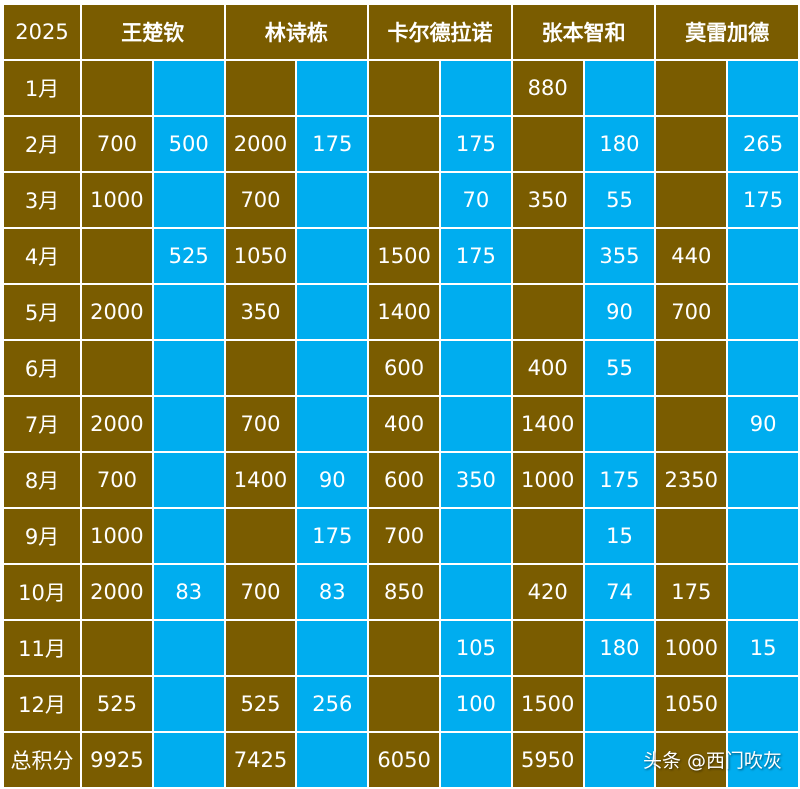  Describe the element at coordinates (117, 760) in the screenshot. I see `points-cell: 9925` at that location.